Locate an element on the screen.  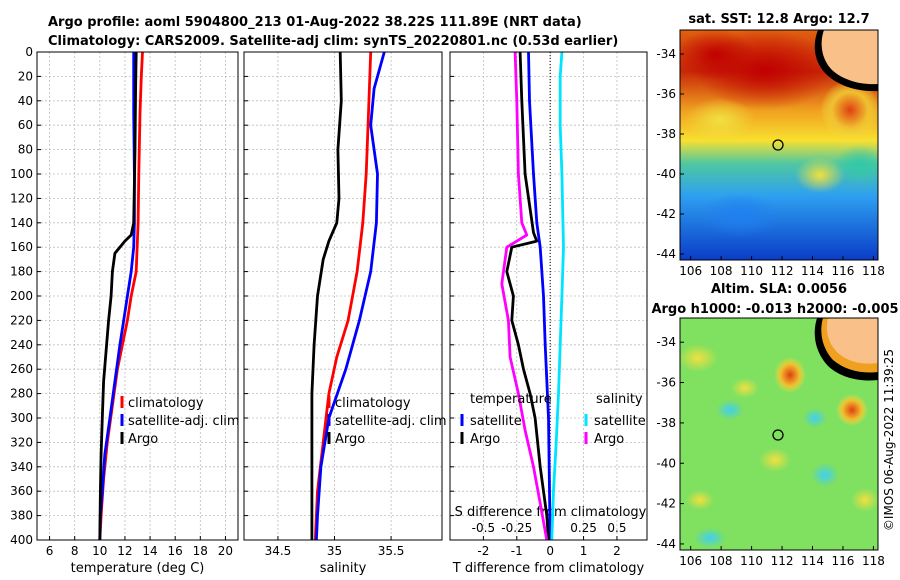
y-tick-label: 320 is located at coordinates (21, 442).